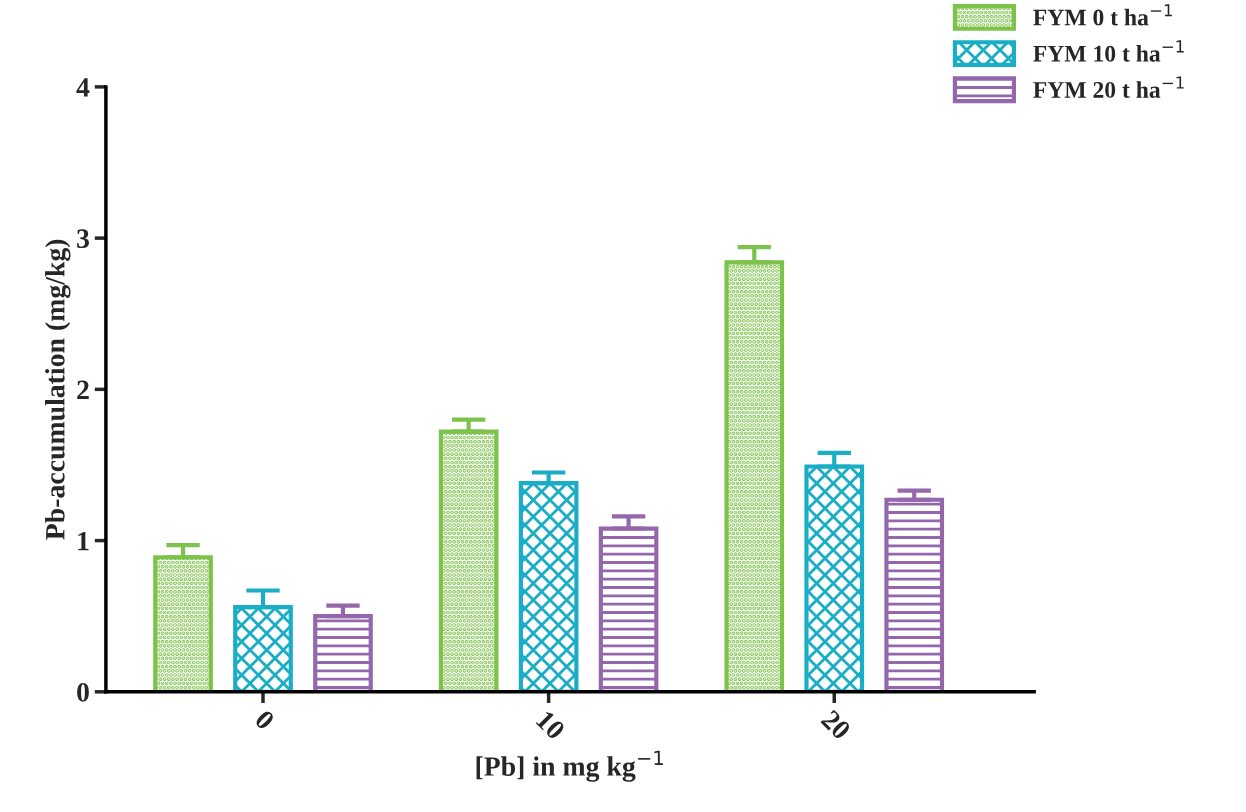  What do you see at coordinates (264, 720) in the screenshot?
I see `x-tick-label: 0` at bounding box center [264, 720].